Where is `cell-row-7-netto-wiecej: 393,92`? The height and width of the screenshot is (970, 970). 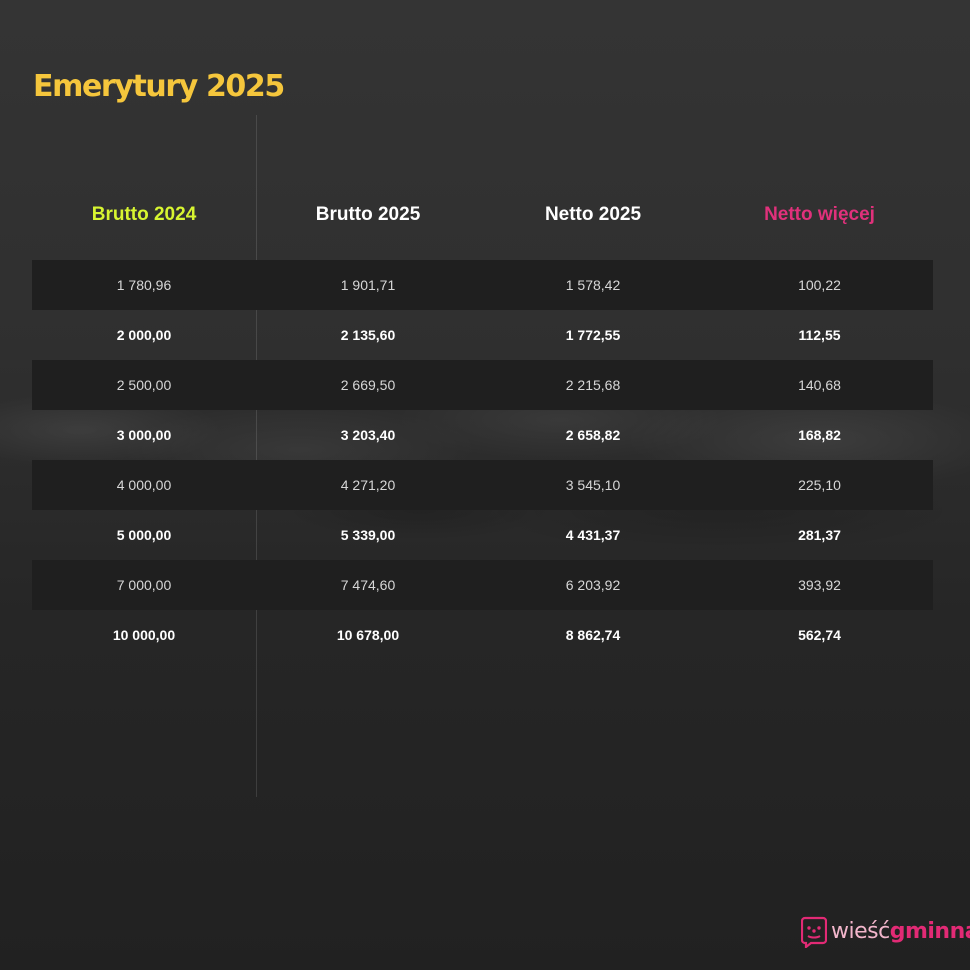
cell-row-7-netto-wiecej: 393,92 is located at coordinates (819, 585).